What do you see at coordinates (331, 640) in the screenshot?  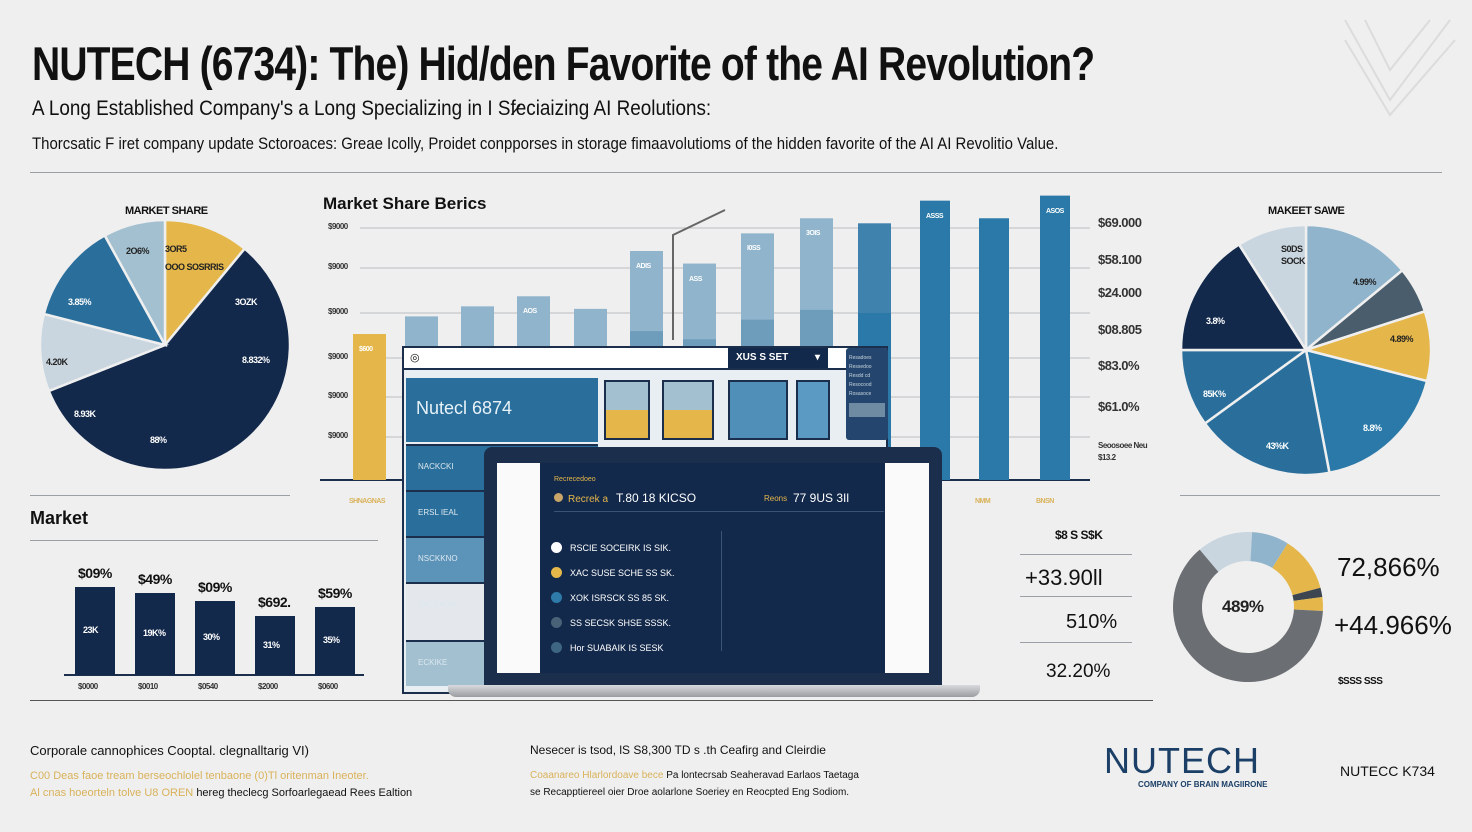 I see `bar-inner-label: 35%` at bounding box center [331, 640].